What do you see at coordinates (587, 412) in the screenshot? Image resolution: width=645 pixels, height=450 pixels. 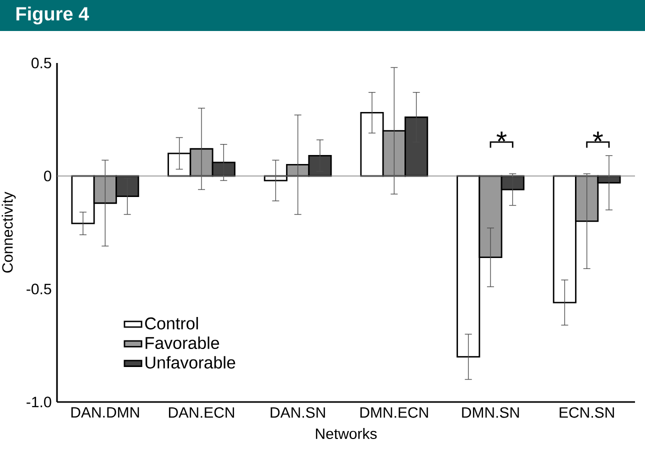 I see `x-tick-label: ECN.SN` at bounding box center [587, 412].